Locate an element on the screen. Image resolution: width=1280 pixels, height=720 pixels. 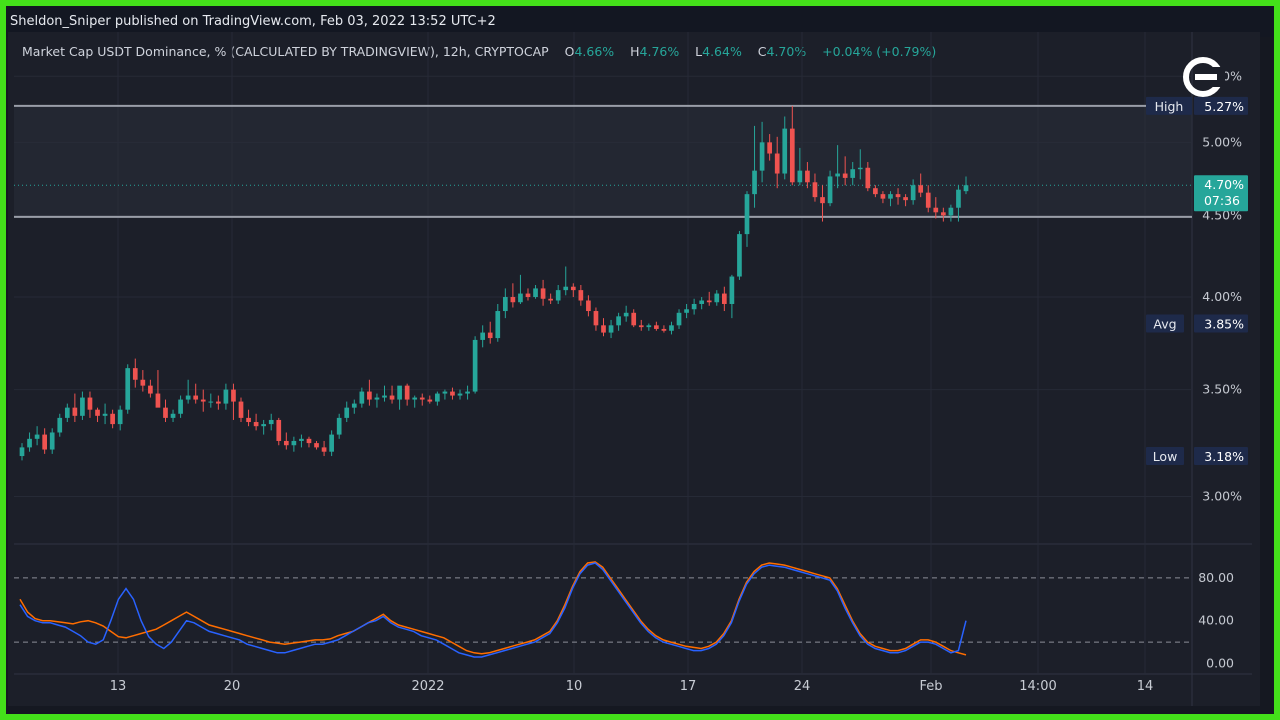
y-tick-label: 5.00% is located at coordinates (1222, 141).